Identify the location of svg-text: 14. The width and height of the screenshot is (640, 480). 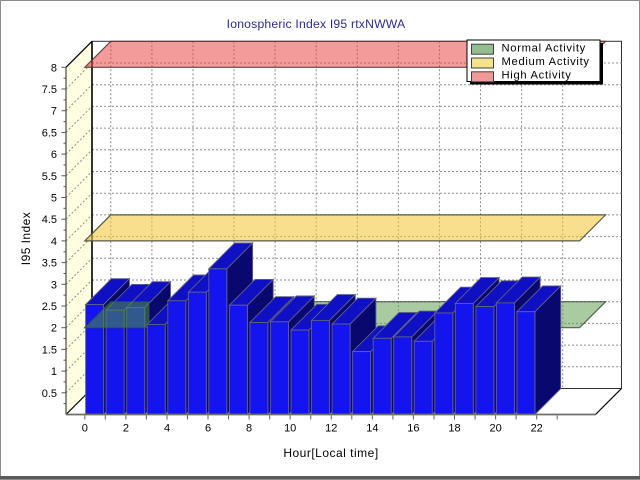
(372, 429).